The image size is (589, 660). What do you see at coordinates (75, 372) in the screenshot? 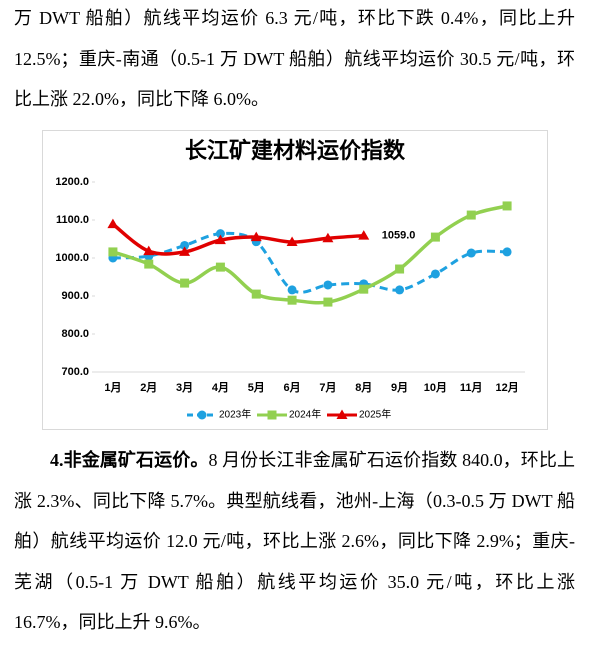
I see `y-tick-label: 700.0` at bounding box center [75, 372].